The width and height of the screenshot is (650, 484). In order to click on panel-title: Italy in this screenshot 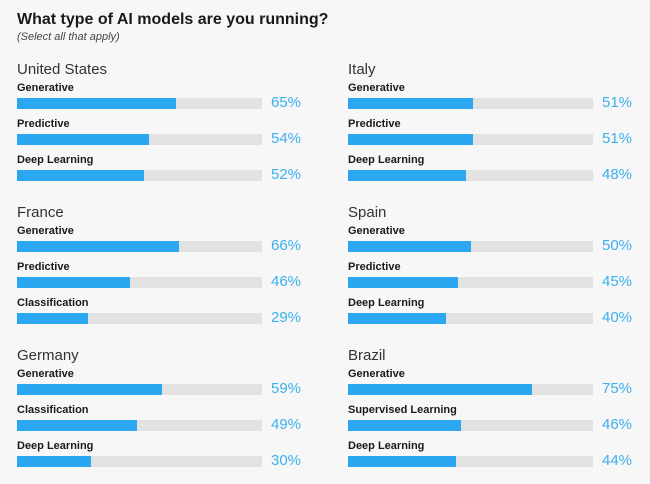, I will do `click(362, 69)`.